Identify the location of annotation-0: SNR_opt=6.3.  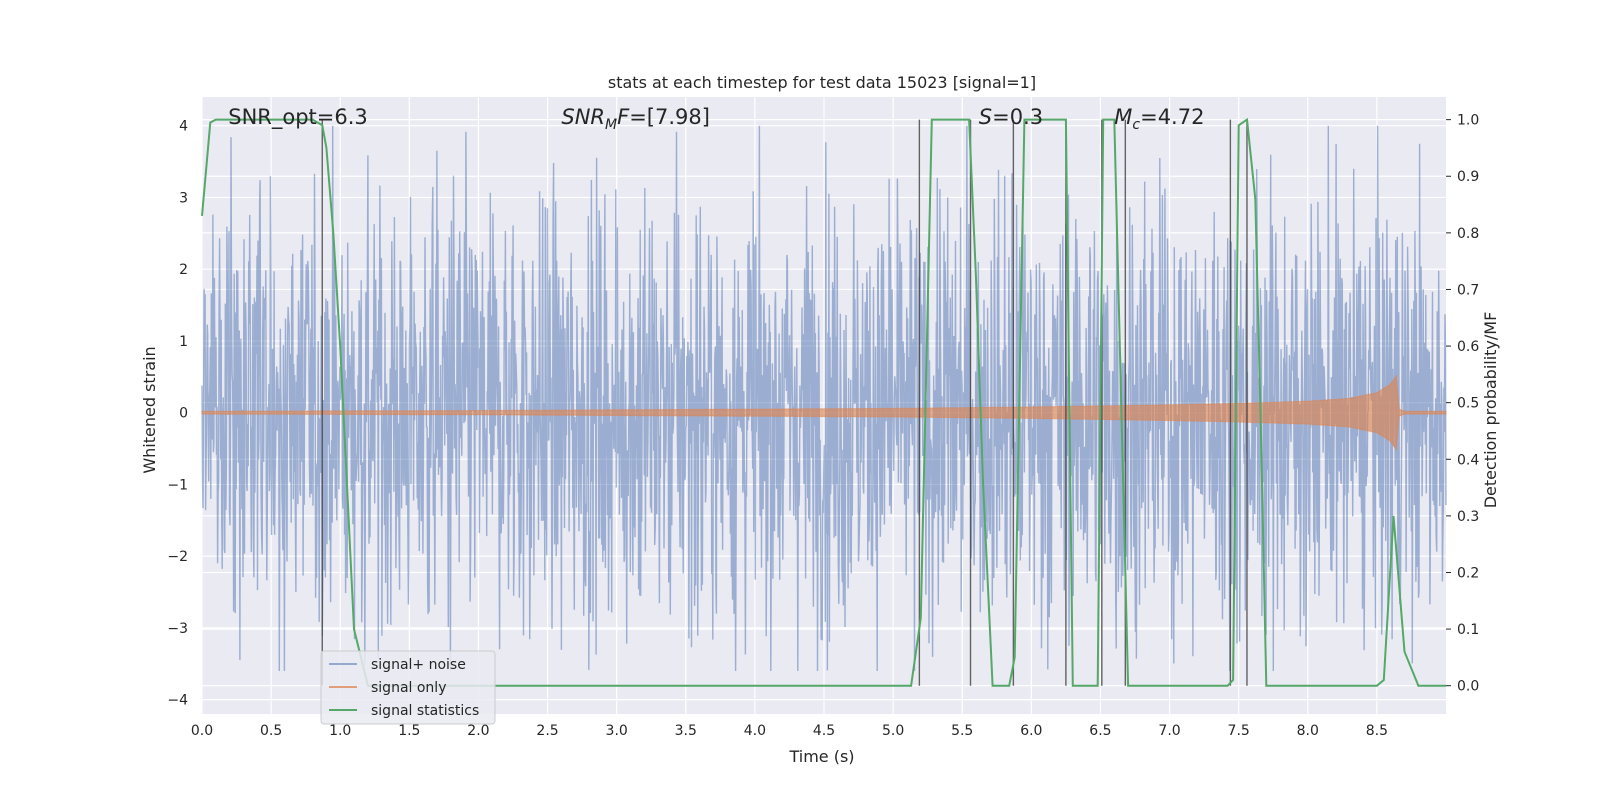
(298, 117).